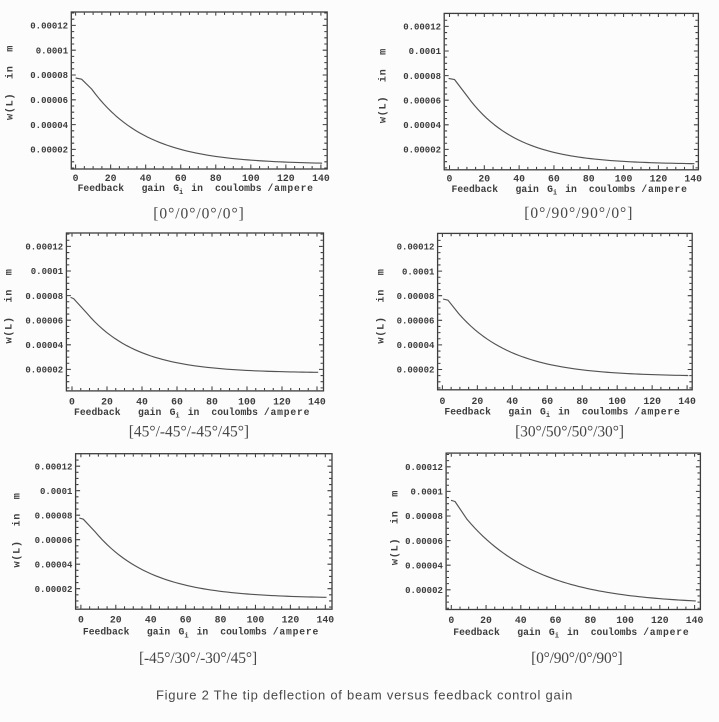  Describe the element at coordinates (199, 214) in the screenshot. I see `svg-text: [0°/0°/0°/0°]` at that location.